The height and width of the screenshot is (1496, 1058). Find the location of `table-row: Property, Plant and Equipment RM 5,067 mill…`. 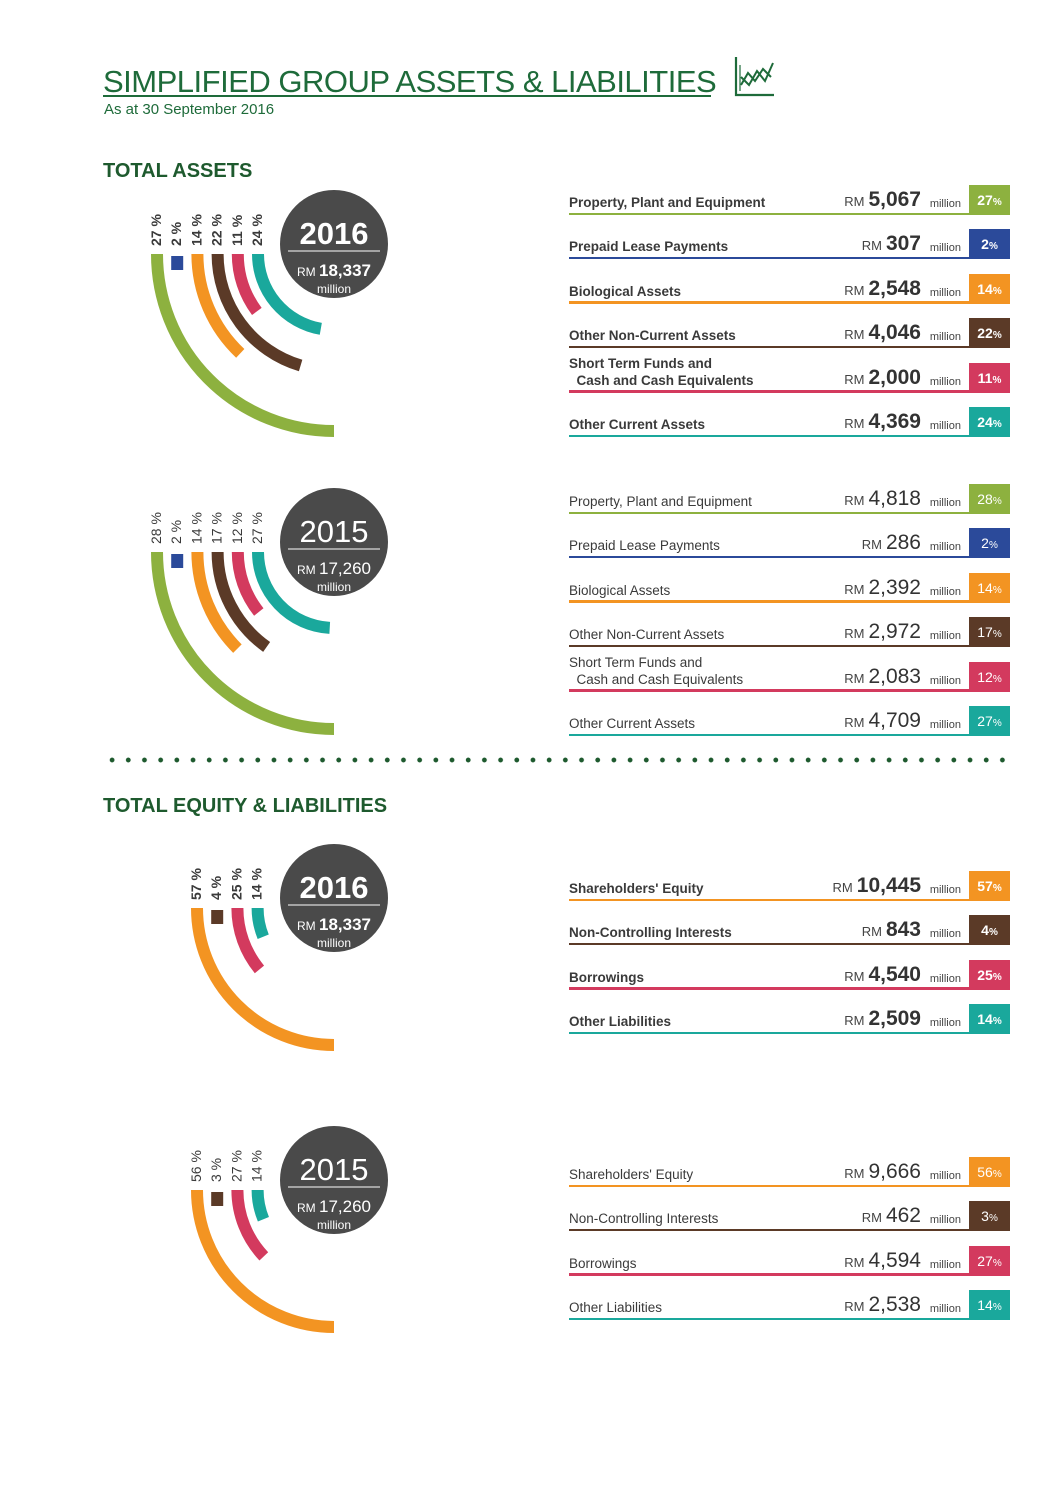

table-row: Property, Plant and Equipment RM 5,067 mill… is located at coordinates (789, 200).